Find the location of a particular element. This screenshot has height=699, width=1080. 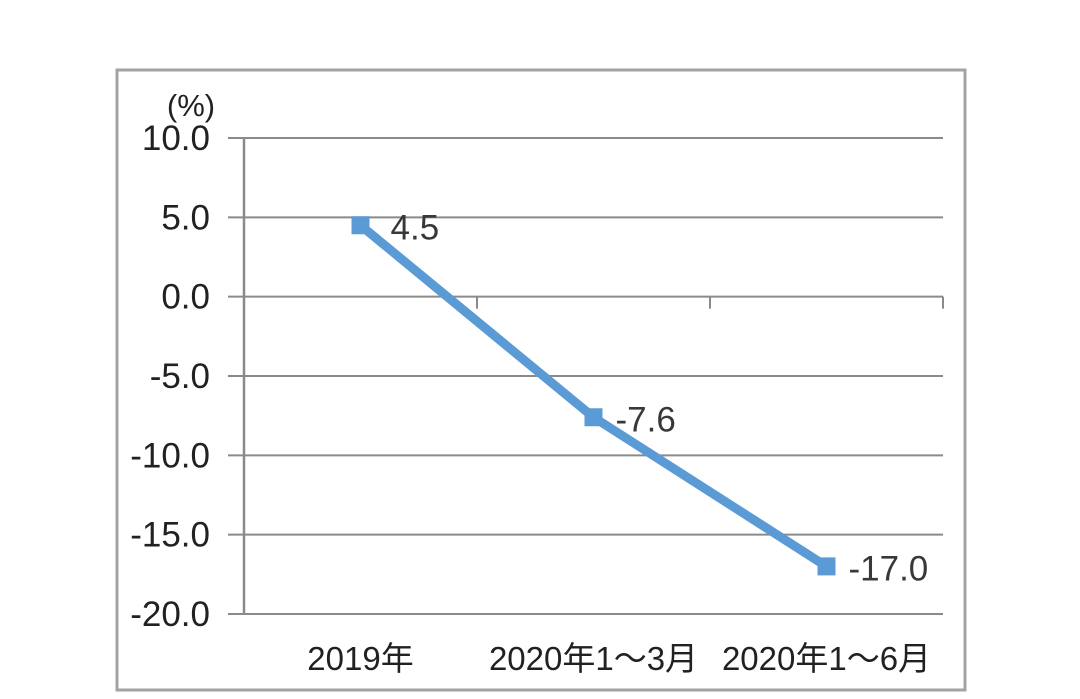

y-tick-label: -5.0 is located at coordinates (180, 376).